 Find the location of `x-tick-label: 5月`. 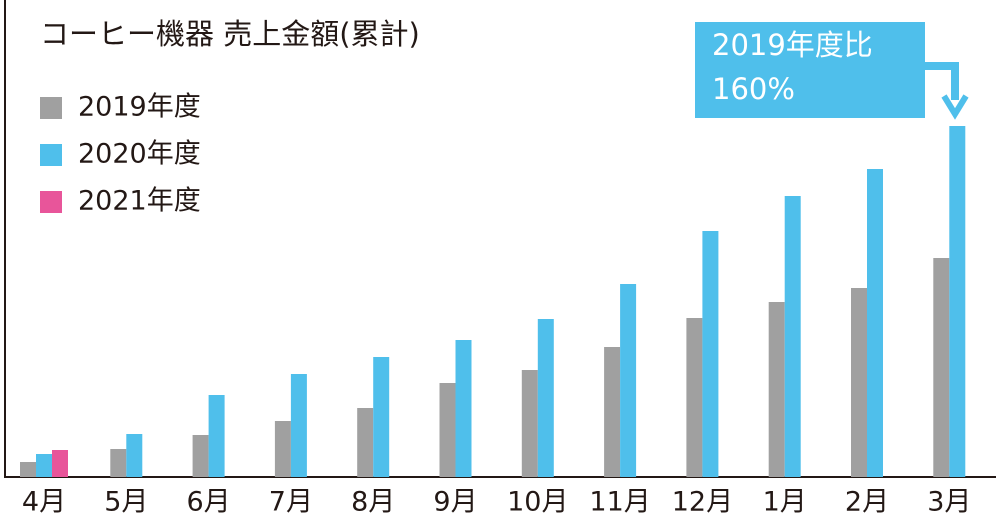

x-tick-label: 5月 is located at coordinates (126, 502).